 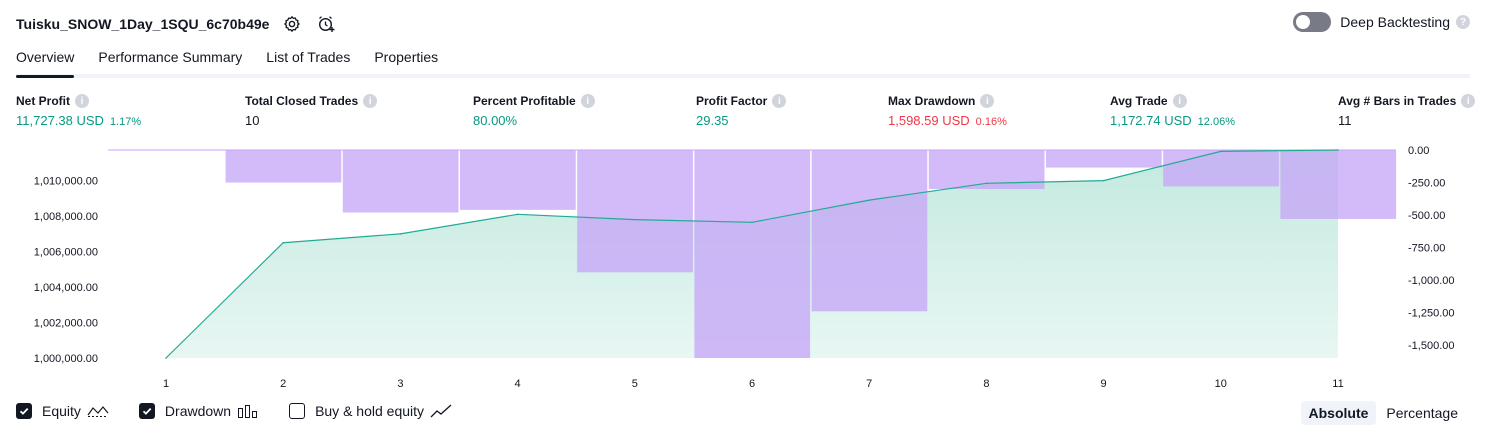 I want to click on deep-backtesting: Deep Backtesting ?, so click(x=1381, y=22).